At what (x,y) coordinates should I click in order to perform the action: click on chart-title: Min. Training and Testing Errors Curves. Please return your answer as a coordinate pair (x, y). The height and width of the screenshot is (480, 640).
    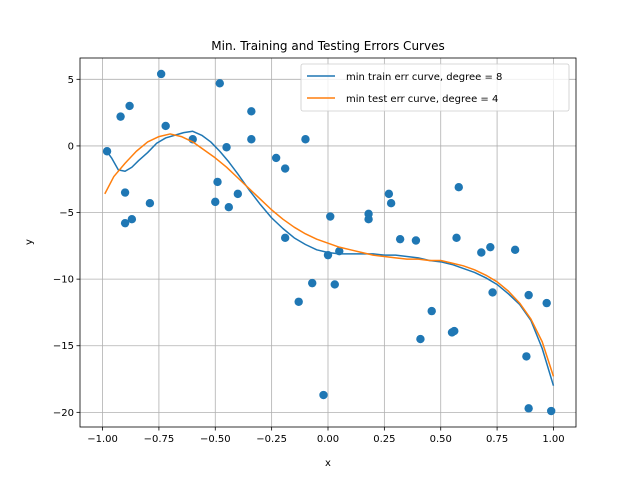
    Looking at the image, I should click on (327, 46).